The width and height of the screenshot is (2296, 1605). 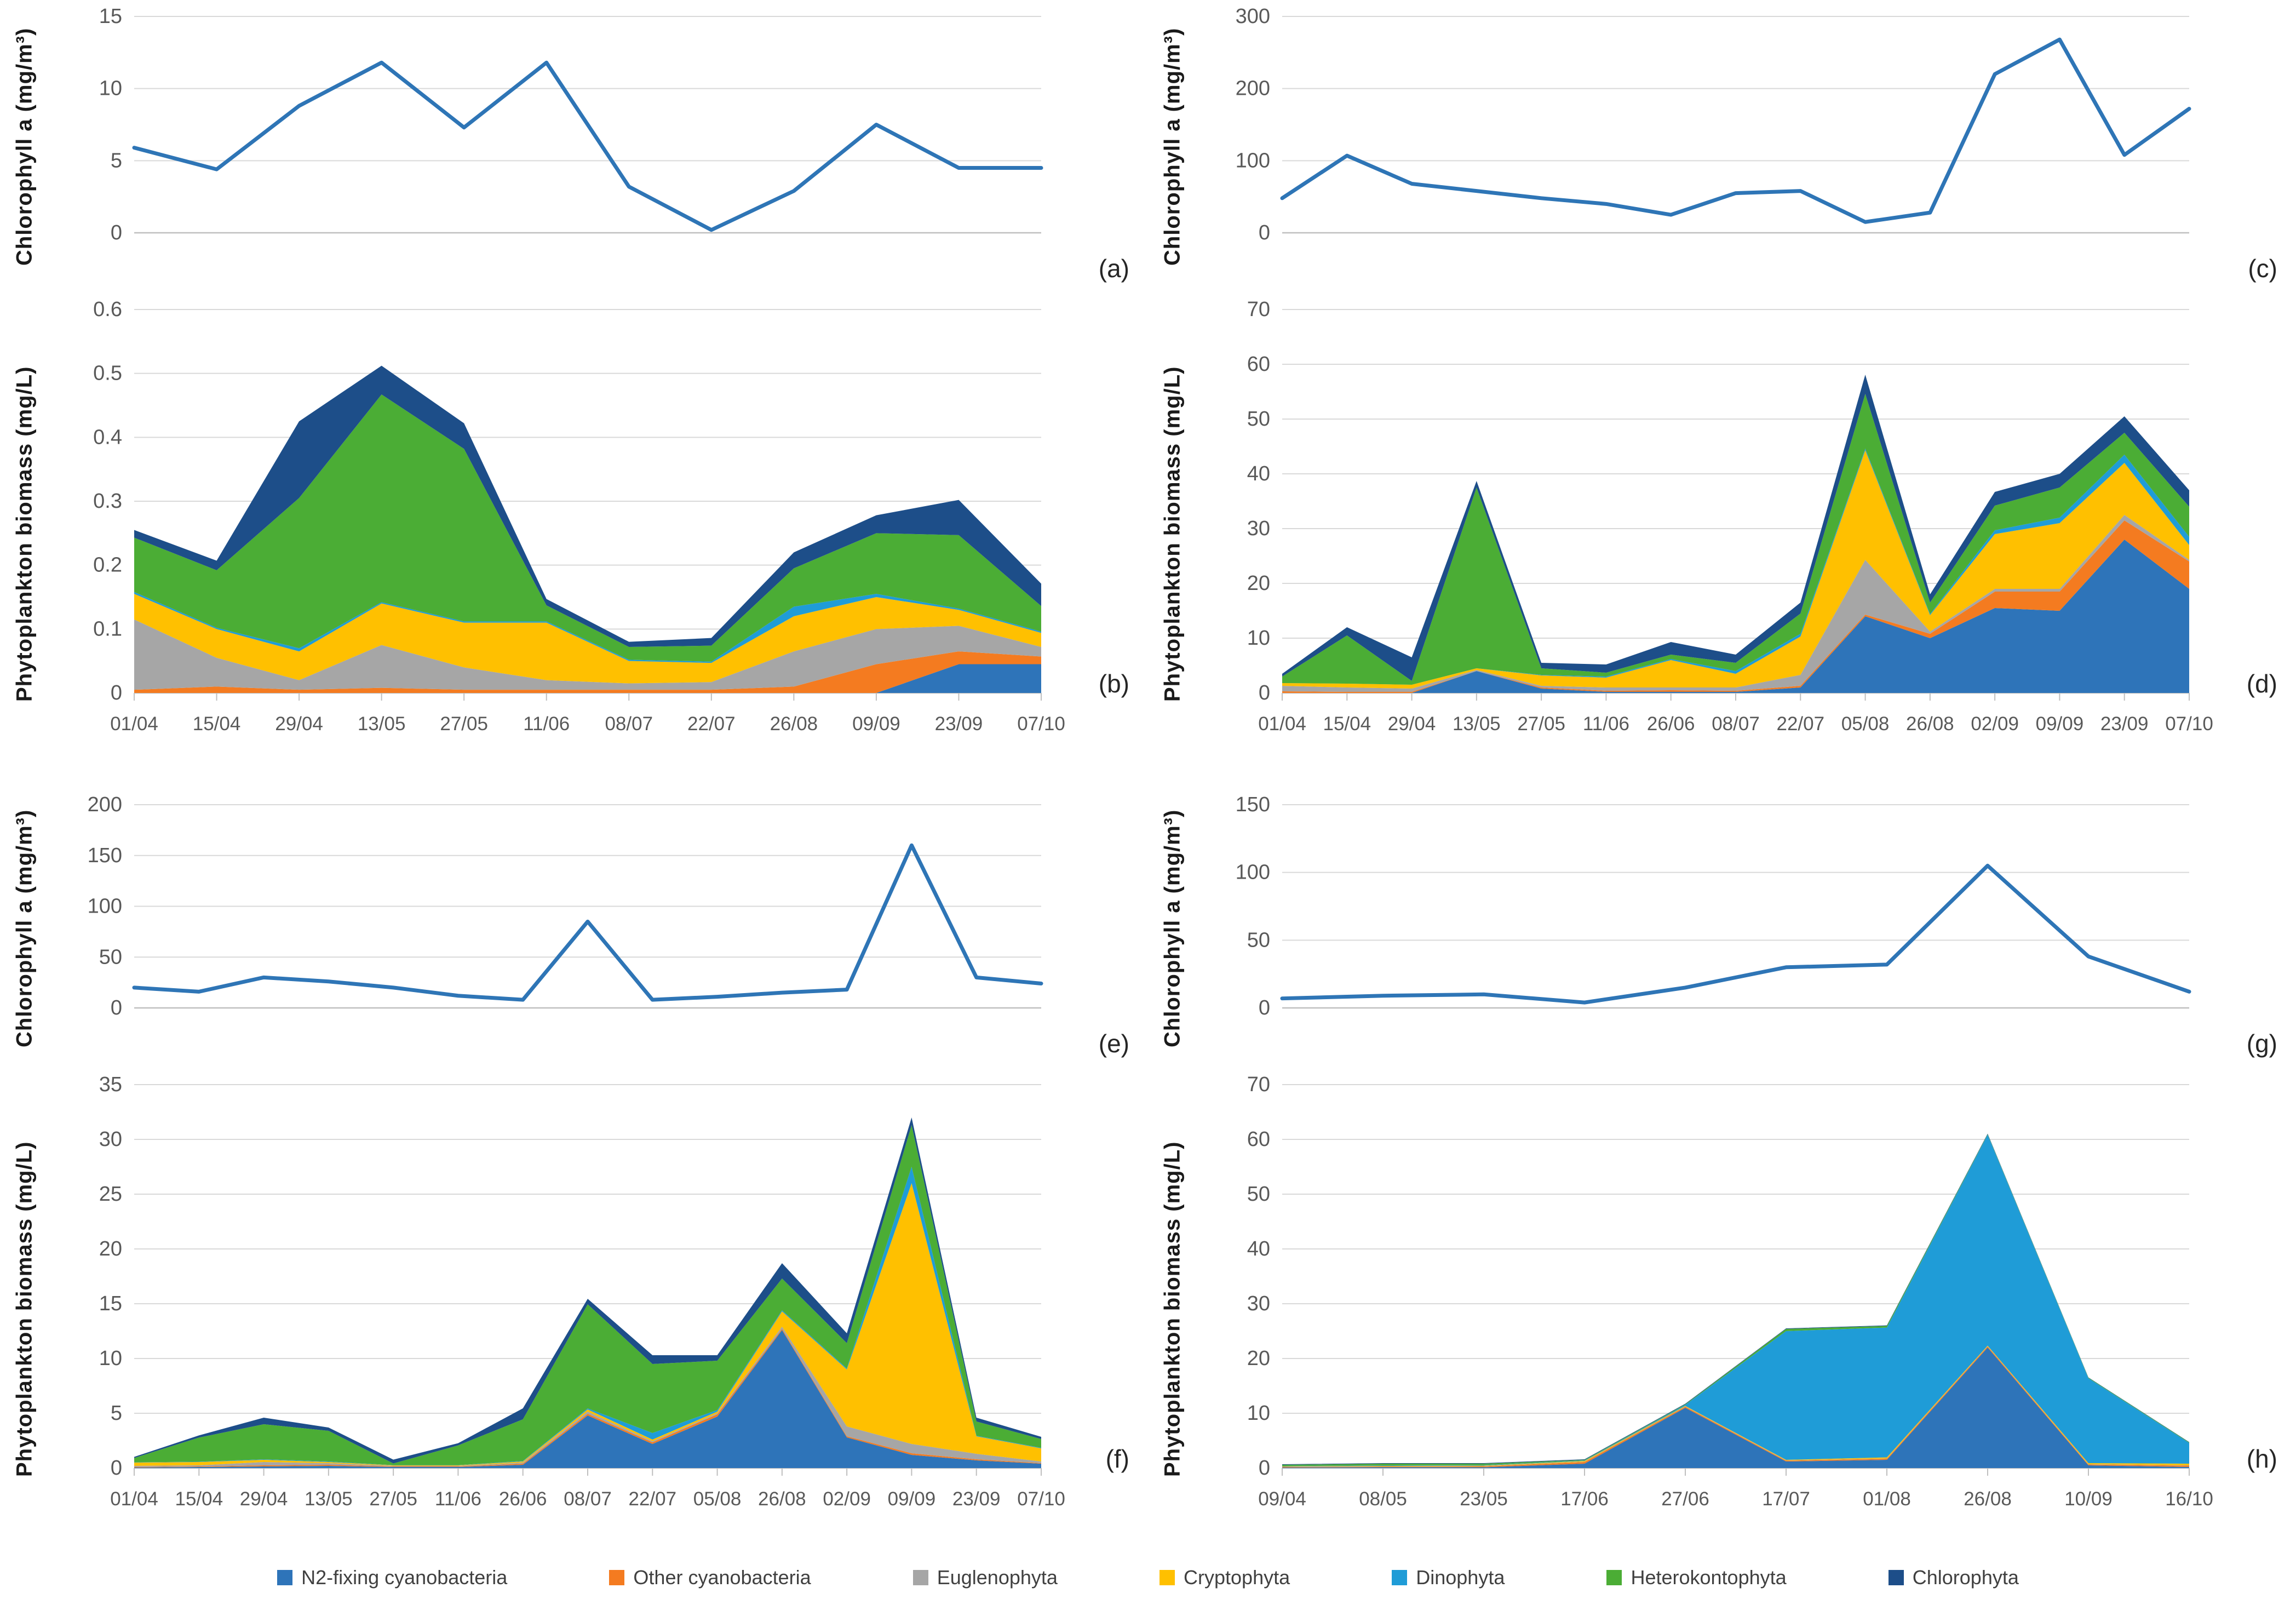 What do you see at coordinates (1253, 873) in the screenshot?
I see `svg-text: 100` at bounding box center [1253, 873].